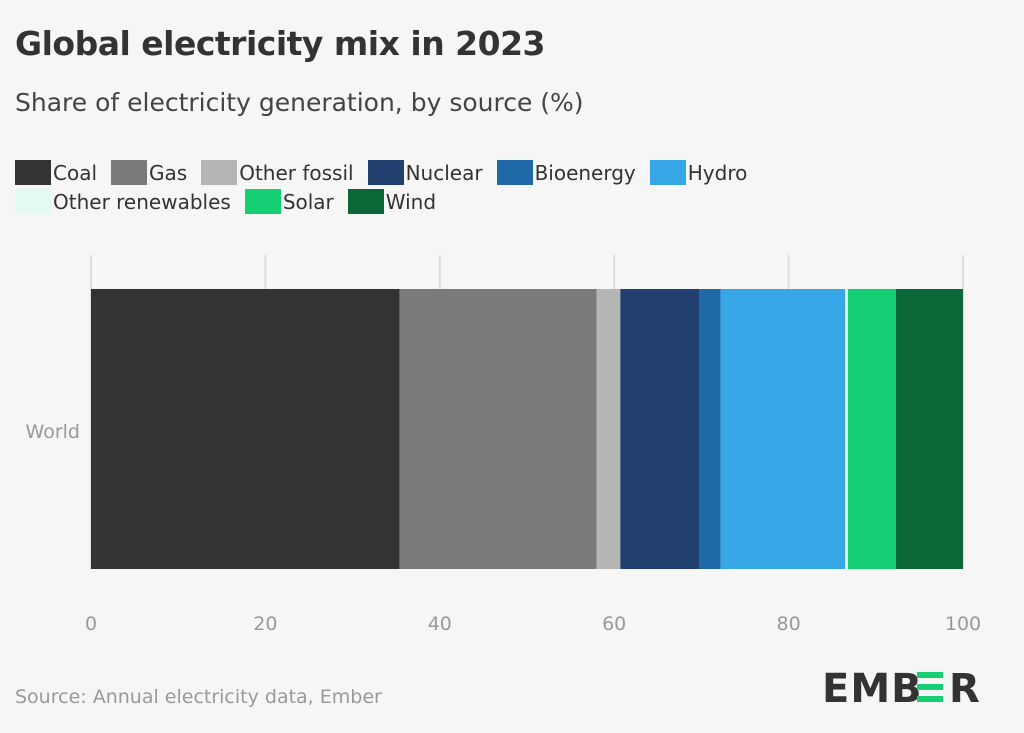  I want to click on ember-logo: EMB R, so click(901, 688).